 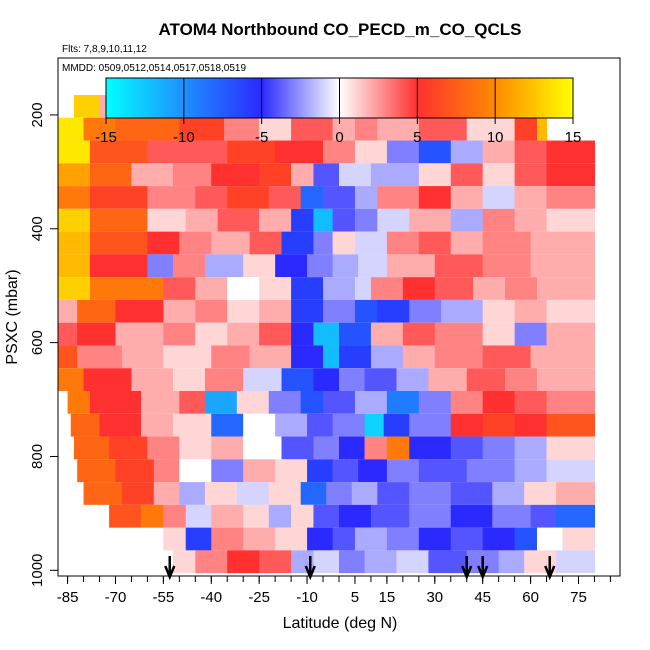 What do you see at coordinates (37, 228) in the screenshot?
I see `y-tick-label: 400` at bounding box center [37, 228].